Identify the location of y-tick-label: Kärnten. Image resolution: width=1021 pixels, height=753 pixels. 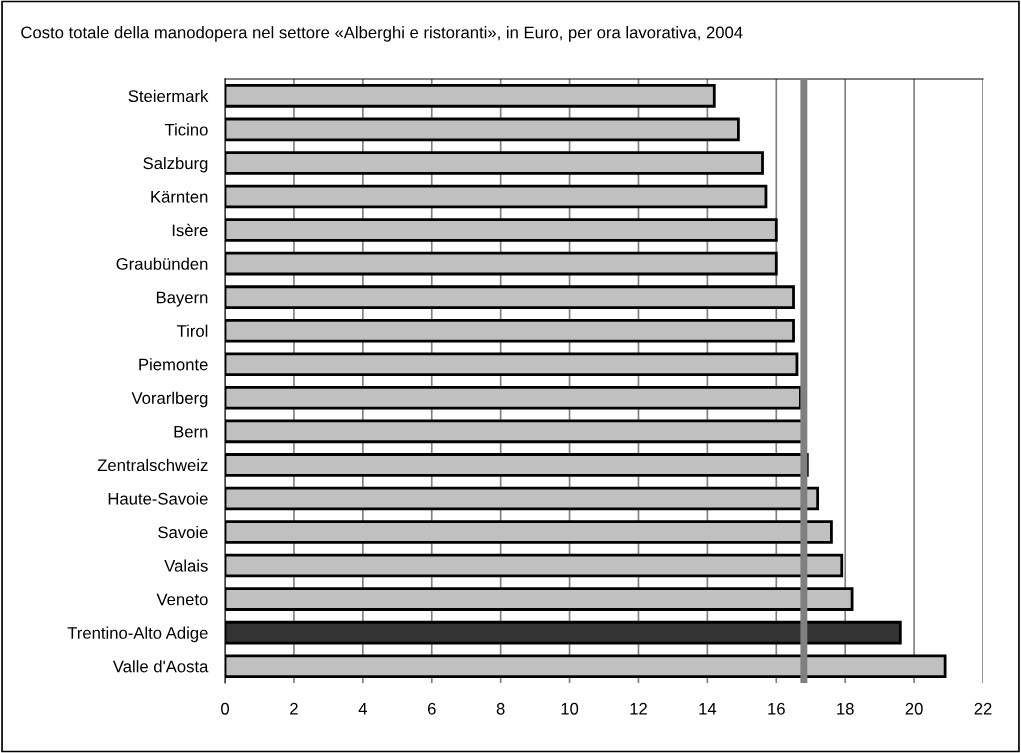
(179, 197).